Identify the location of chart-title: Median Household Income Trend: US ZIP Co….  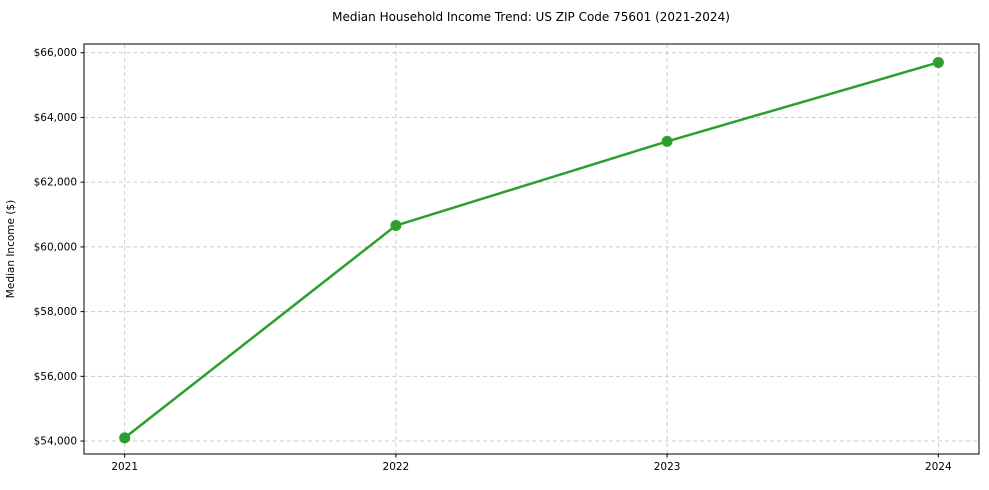
(531, 17).